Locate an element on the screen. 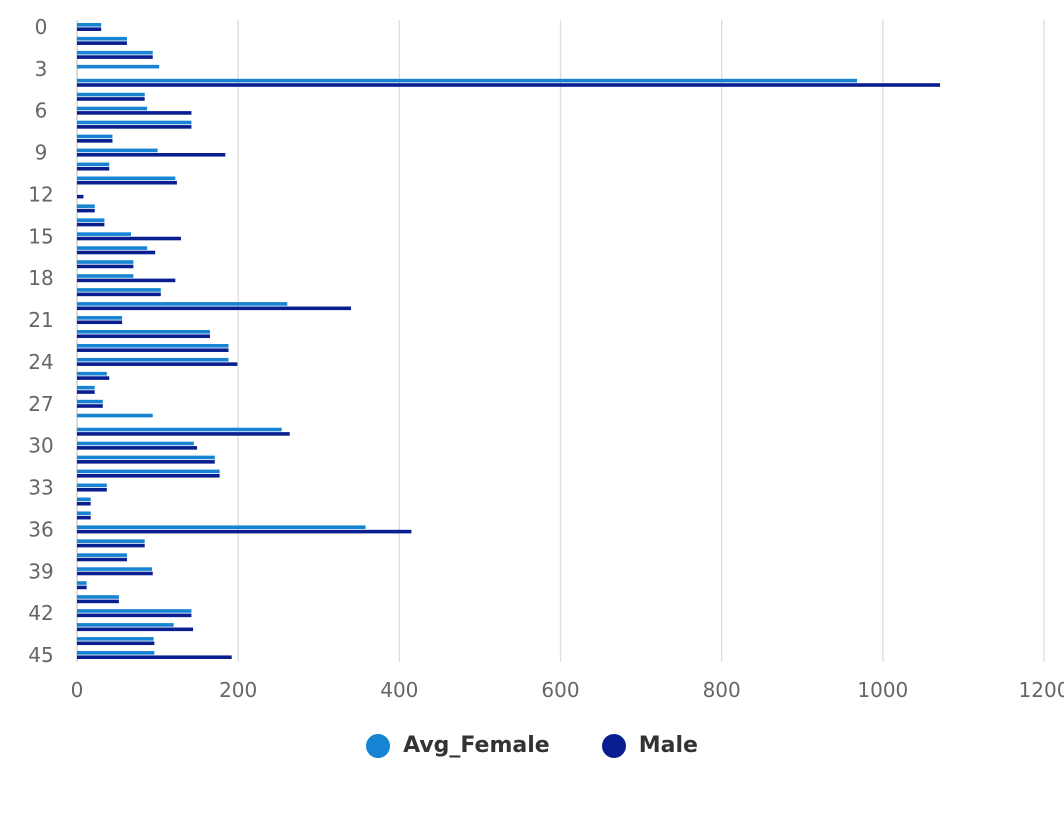 The height and width of the screenshot is (816, 1064). y-tick-label-33: 33 is located at coordinates (40, 488).